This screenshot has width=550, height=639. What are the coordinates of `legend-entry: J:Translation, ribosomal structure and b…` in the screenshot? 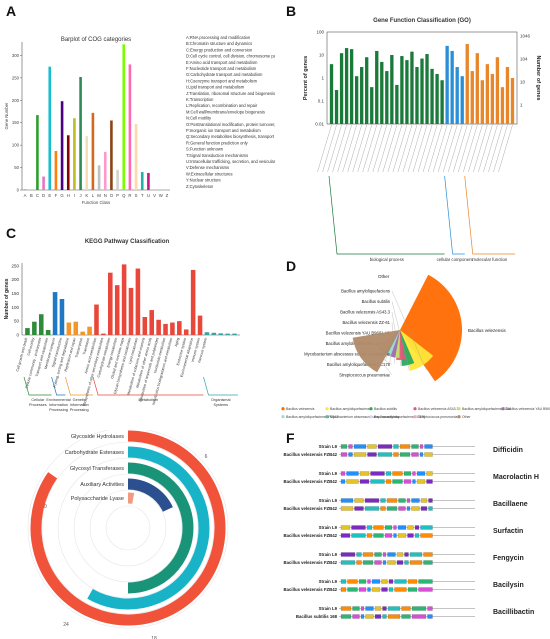 It's located at (230, 93).